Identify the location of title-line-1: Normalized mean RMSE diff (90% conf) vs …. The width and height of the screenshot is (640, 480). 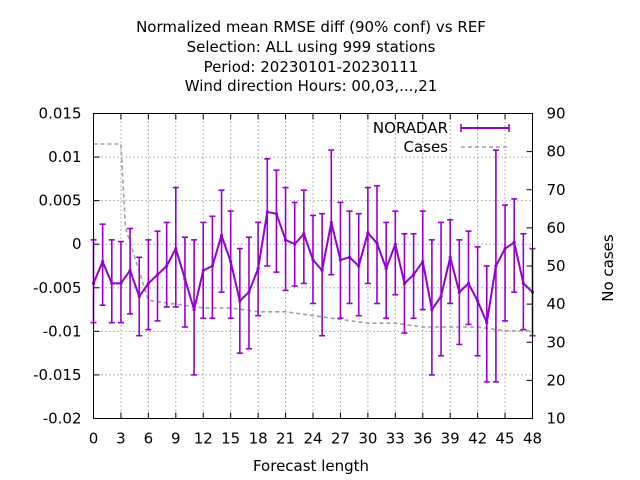
(311, 27).